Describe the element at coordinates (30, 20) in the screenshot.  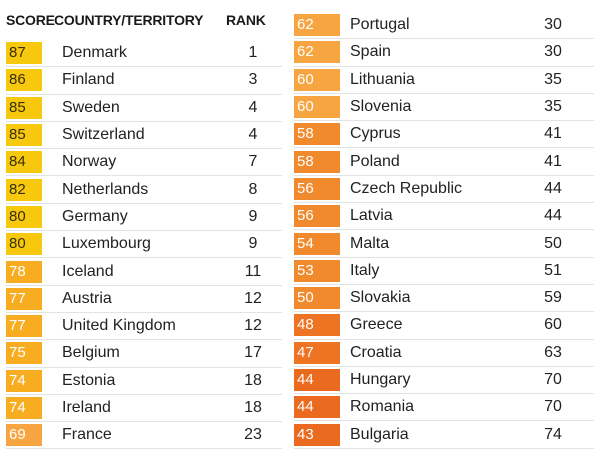
I see `score-column-header: SCORE` at that location.